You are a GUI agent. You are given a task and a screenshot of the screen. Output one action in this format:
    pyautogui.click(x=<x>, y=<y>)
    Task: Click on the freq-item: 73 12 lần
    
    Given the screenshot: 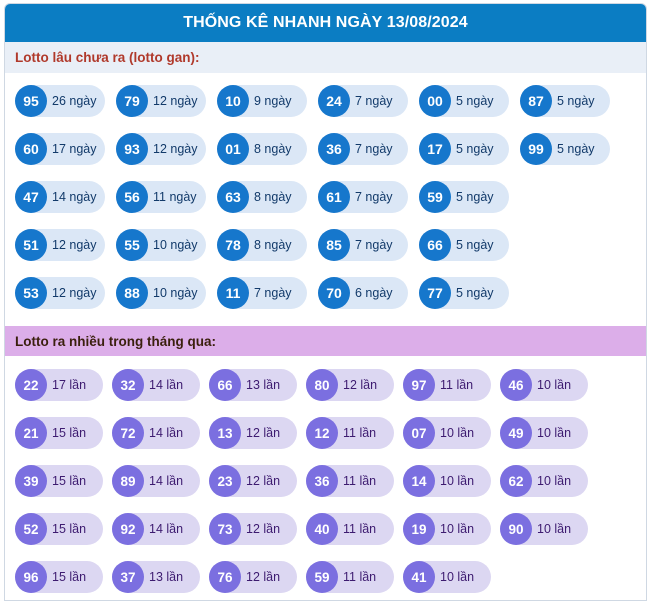 What is the action you would take?
    pyautogui.click(x=253, y=529)
    